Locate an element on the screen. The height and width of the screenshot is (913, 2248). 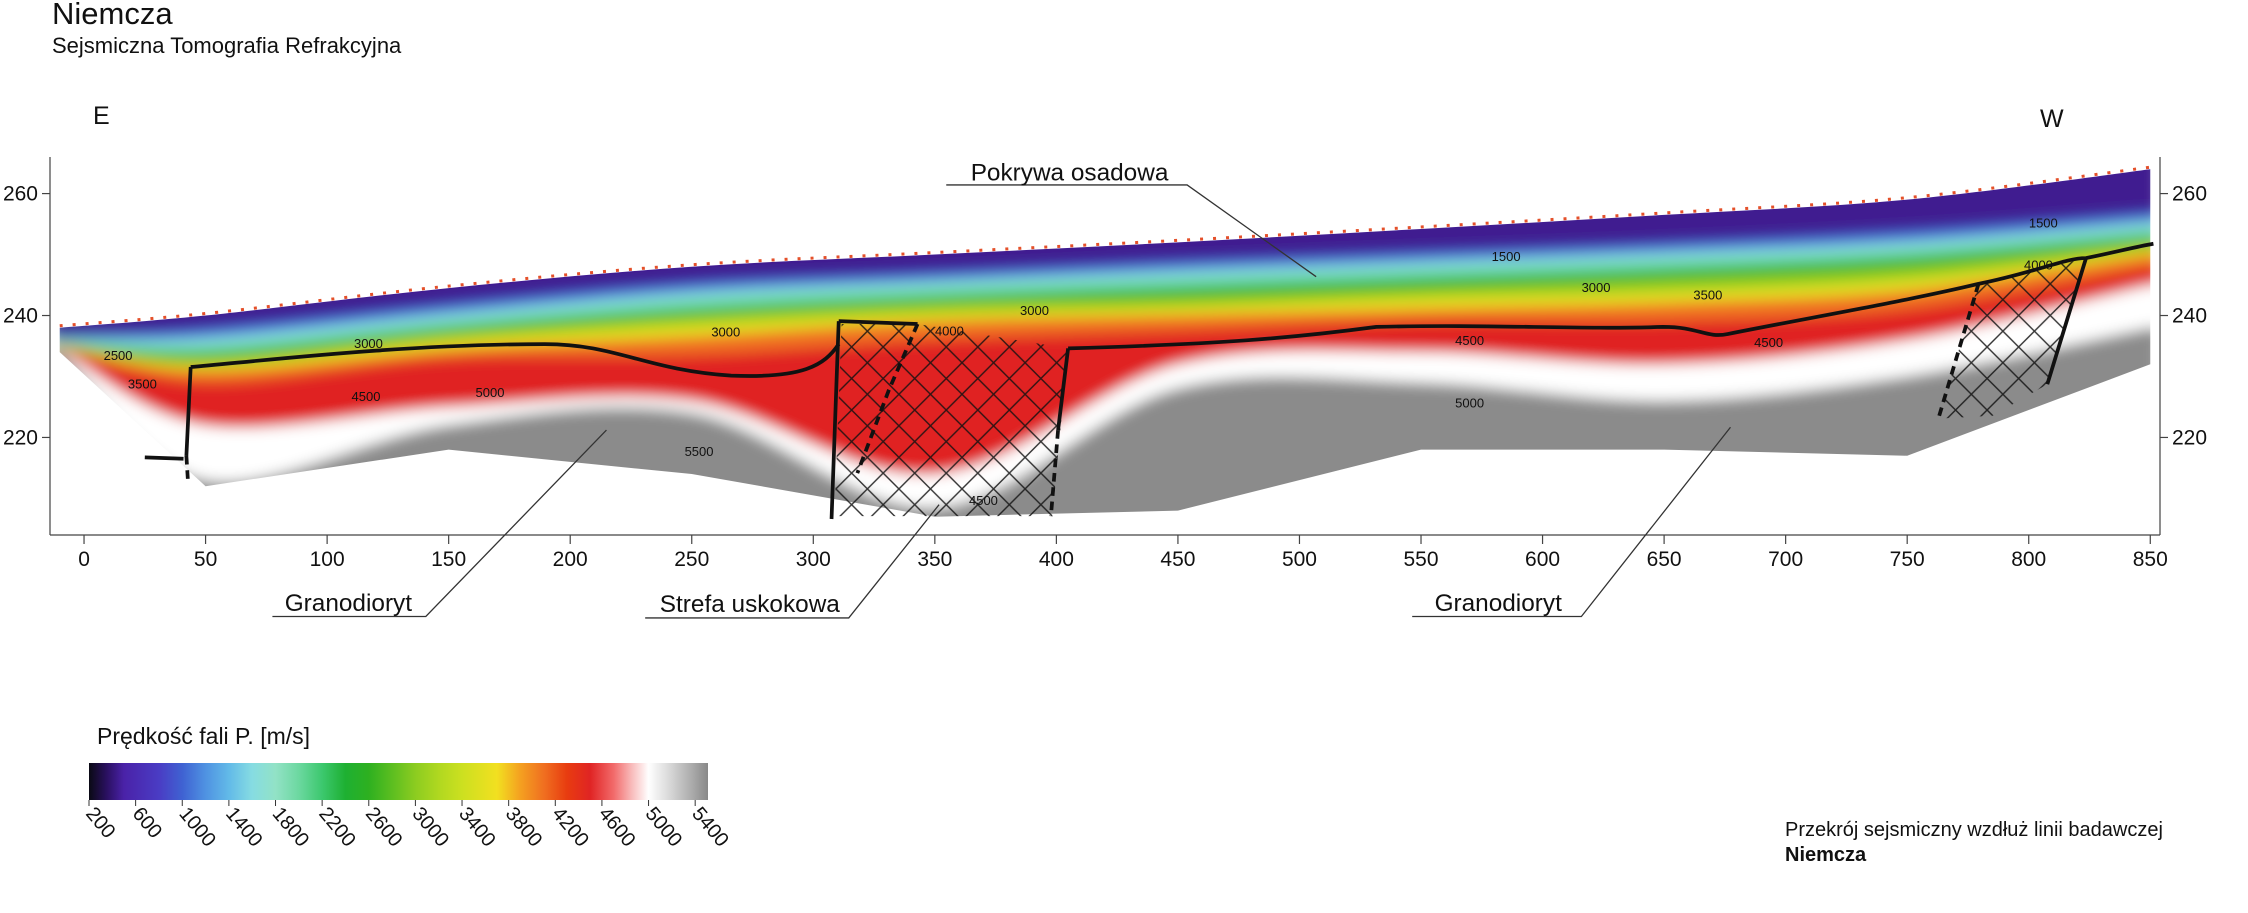
colorbar-tick-label: 1400 is located at coordinates (243, 827).